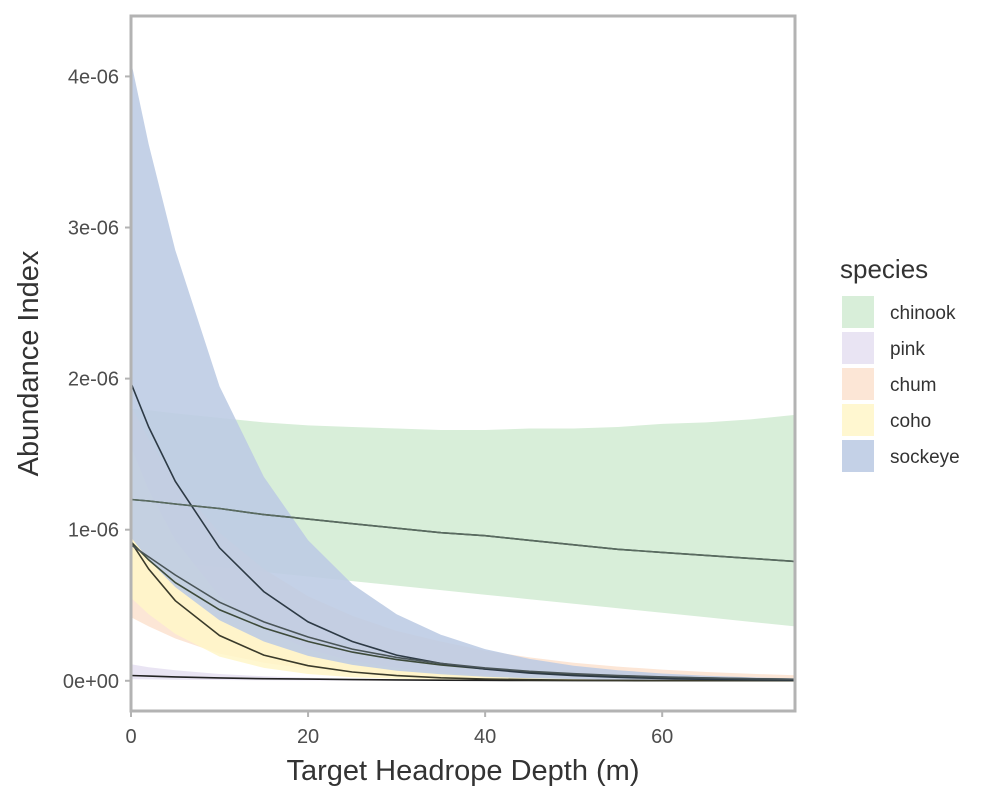 This screenshot has height=800, width=1000. Describe the element at coordinates (900, 363) in the screenshot. I see `legend: species chinook pink chum coho sockeye` at that location.